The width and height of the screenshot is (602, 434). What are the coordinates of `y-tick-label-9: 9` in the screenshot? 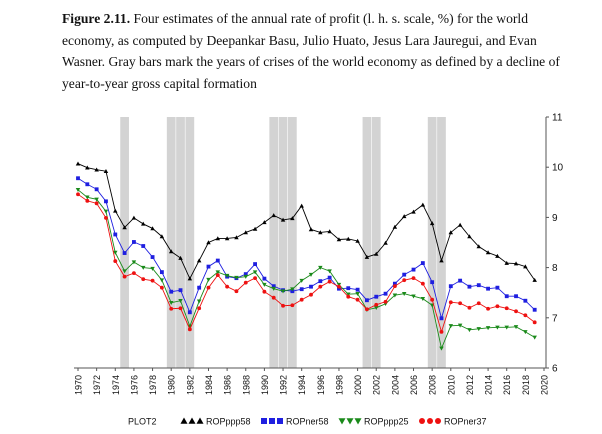 It's located at (555, 218).